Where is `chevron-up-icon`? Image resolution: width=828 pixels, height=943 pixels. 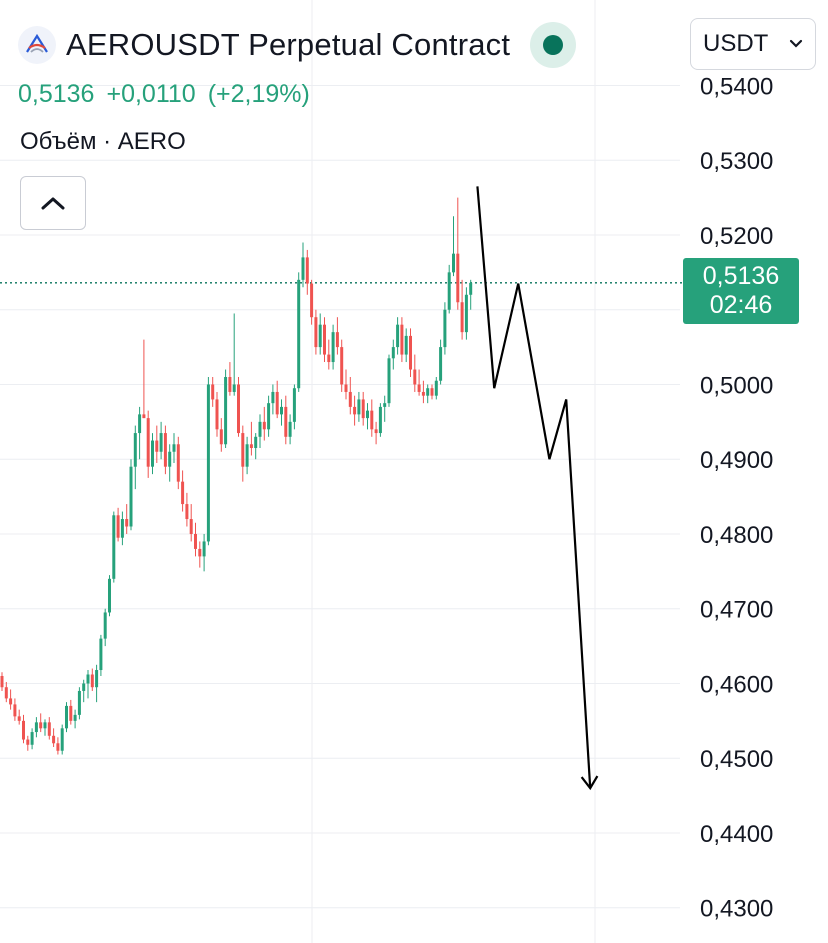 chevron-up-icon is located at coordinates (53, 203).